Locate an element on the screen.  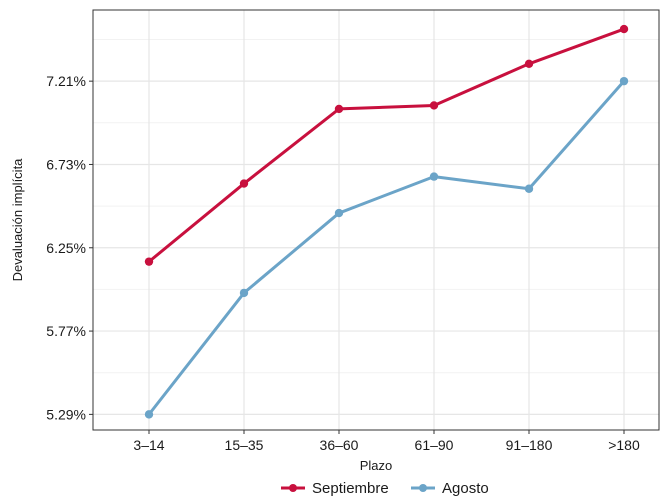
y-tick-label-1: 5.77% is located at coordinates (66, 331).